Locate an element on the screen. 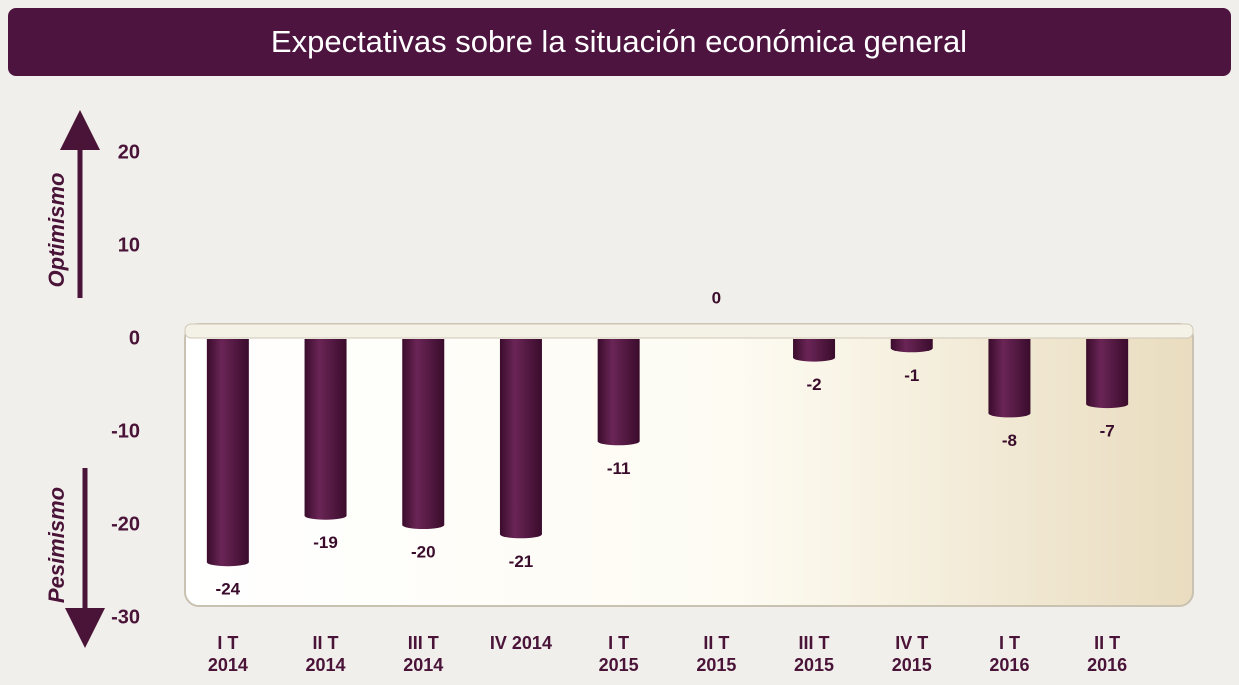 The height and width of the screenshot is (685, 1239). x-tick-label: I T 2015 is located at coordinates (618, 654).